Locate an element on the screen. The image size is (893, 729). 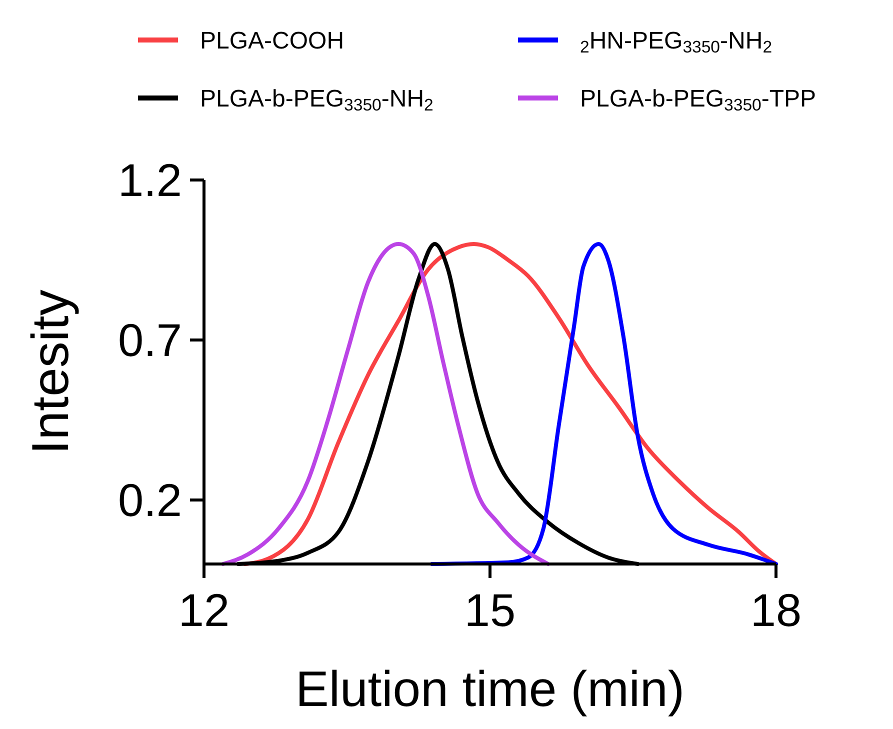
y-tick-label: 0.2 is located at coordinates (150, 500).